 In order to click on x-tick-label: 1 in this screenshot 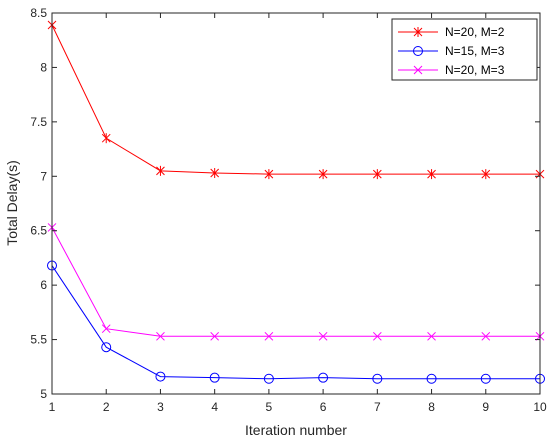, I will do `click(52, 407)`.